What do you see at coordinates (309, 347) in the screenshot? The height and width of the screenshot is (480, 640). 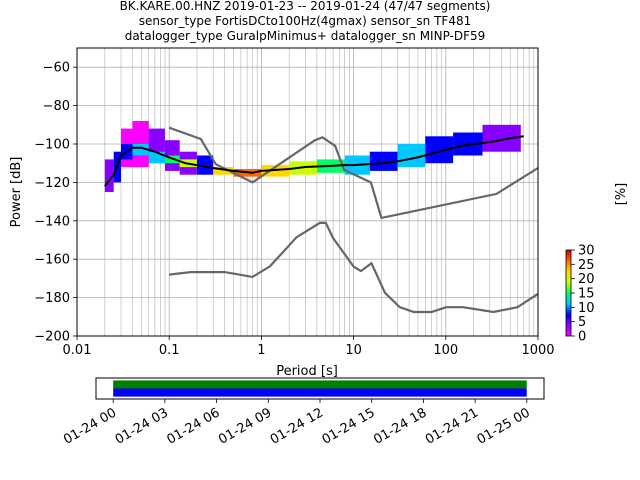 I see `x-ticks: 0.01 0.1 1 10 100 1000` at bounding box center [309, 347].